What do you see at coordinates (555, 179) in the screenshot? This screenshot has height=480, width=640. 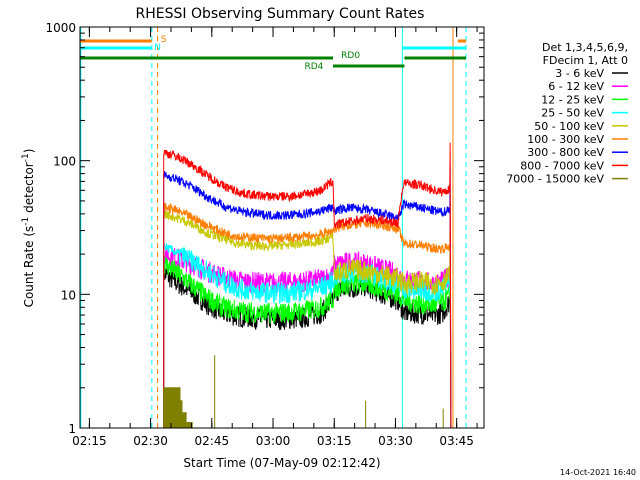 I see `legend-label-8: 7000 - 15000 keV` at bounding box center [555, 179].